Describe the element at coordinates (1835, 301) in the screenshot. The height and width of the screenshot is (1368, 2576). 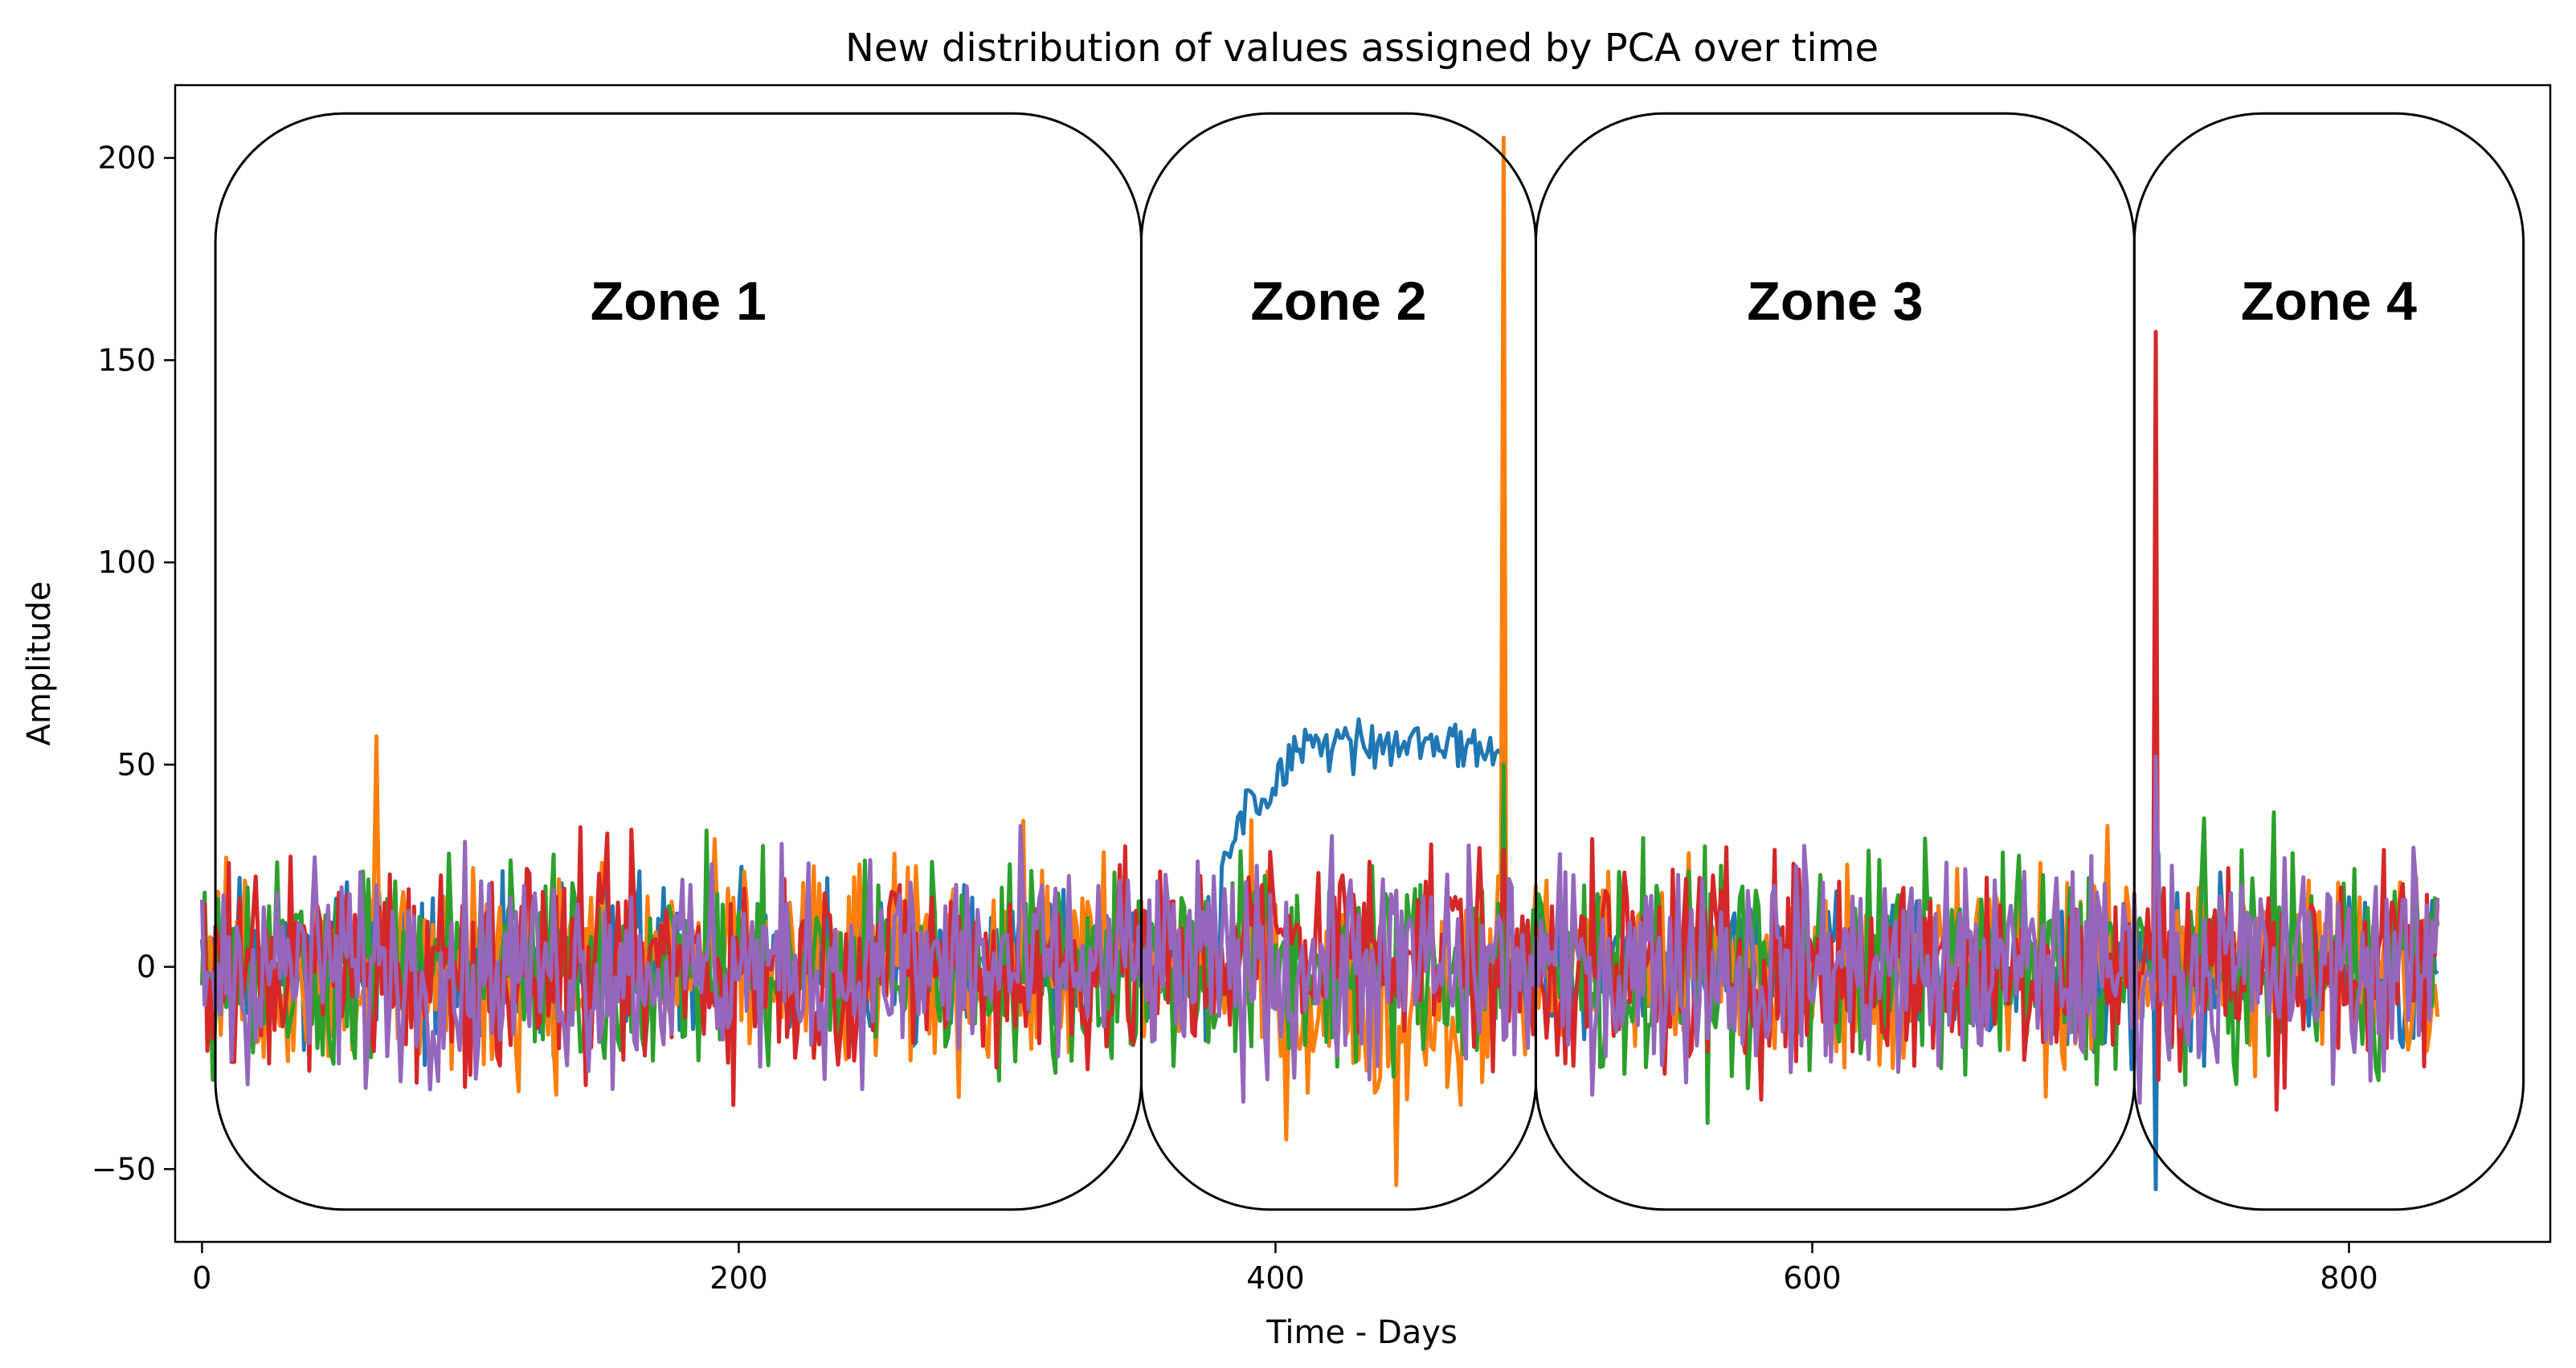
I see `zone-3-label: Zone 3` at that location.